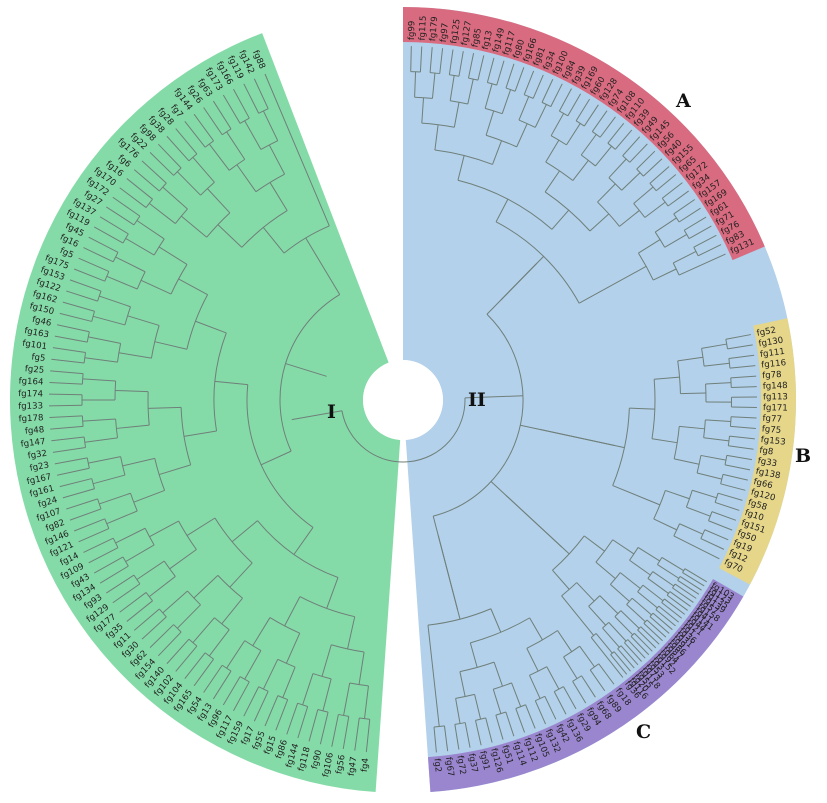 The width and height of the screenshot is (827, 803). I want to click on clade-A-leaf: fg13, so click(488, 40).